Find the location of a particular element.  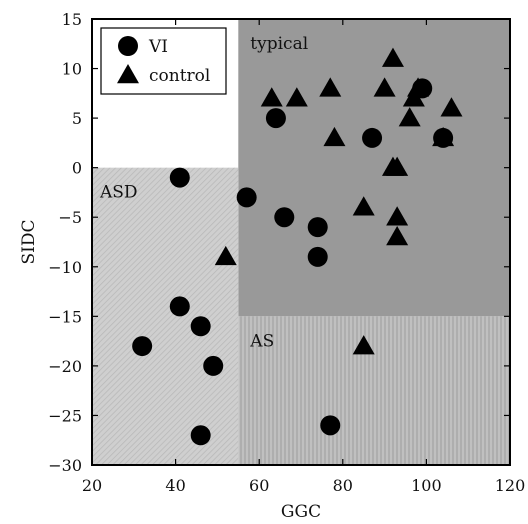

x-tick-label: 100 is located at coordinates (426, 485).